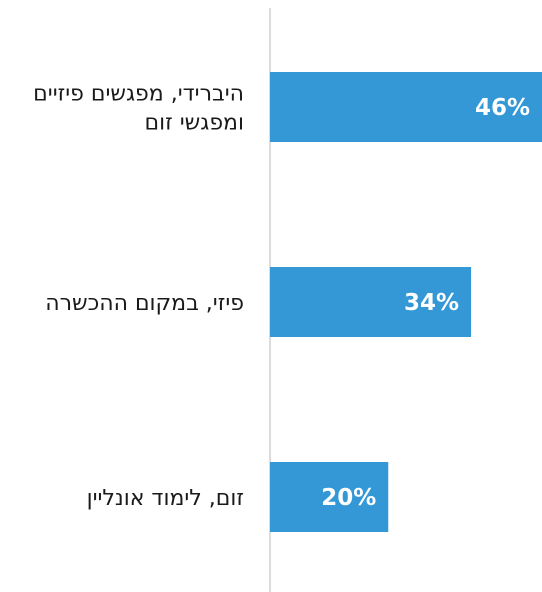  Describe the element at coordinates (138, 94) in the screenshot. I see `category-label-1-line-1: היברידי, מפגשים פיזיים` at that location.